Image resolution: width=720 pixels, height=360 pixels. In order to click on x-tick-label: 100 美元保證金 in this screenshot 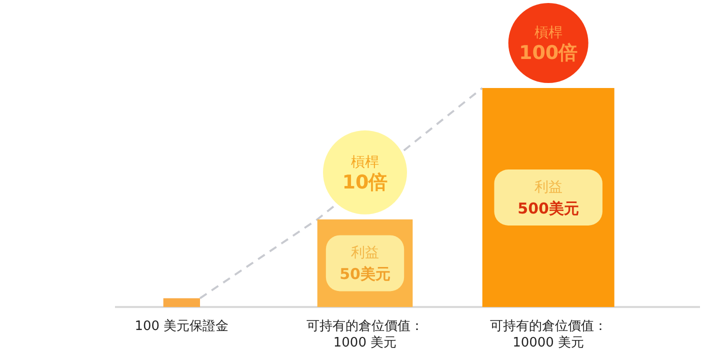, I will do `click(181, 326)`.